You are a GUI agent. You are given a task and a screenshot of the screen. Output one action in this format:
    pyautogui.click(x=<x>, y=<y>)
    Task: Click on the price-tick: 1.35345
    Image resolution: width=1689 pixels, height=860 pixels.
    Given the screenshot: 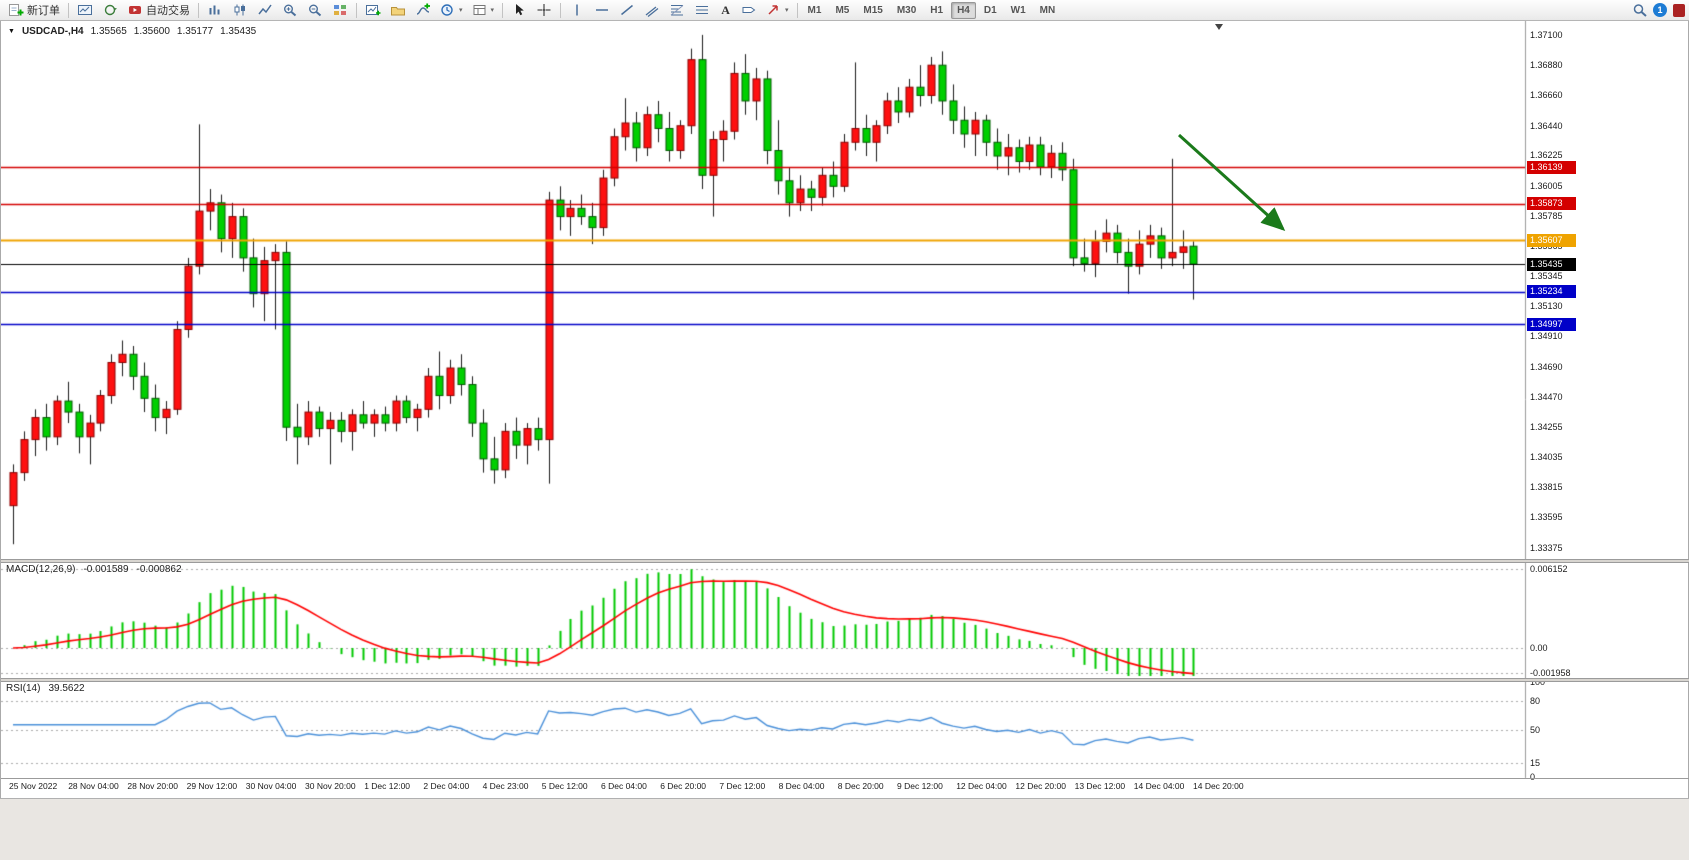 What is the action you would take?
    pyautogui.click(x=1546, y=276)
    